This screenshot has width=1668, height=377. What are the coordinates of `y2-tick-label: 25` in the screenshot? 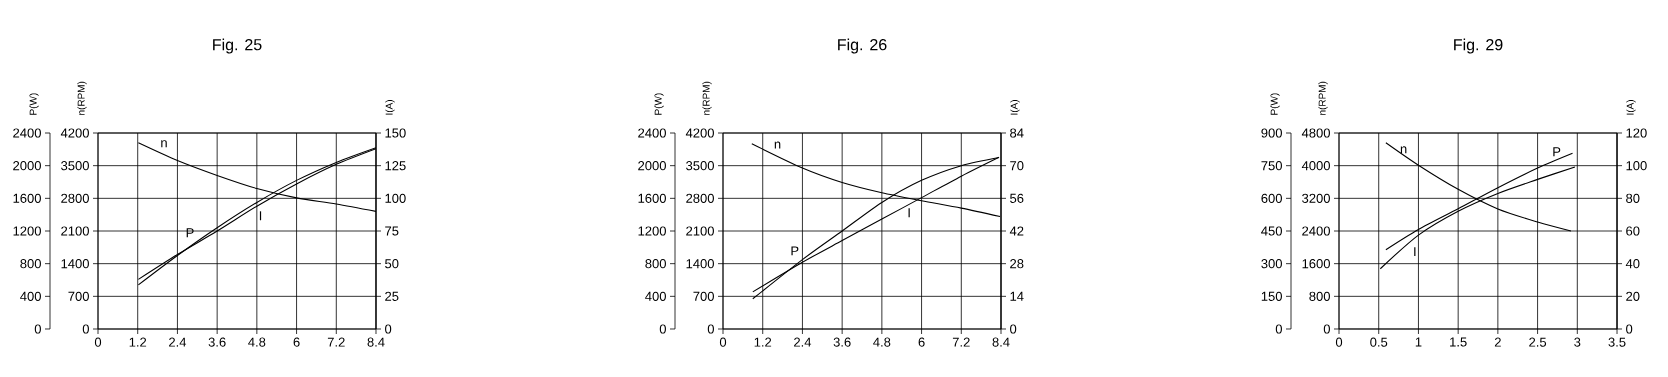 It's located at (392, 296).